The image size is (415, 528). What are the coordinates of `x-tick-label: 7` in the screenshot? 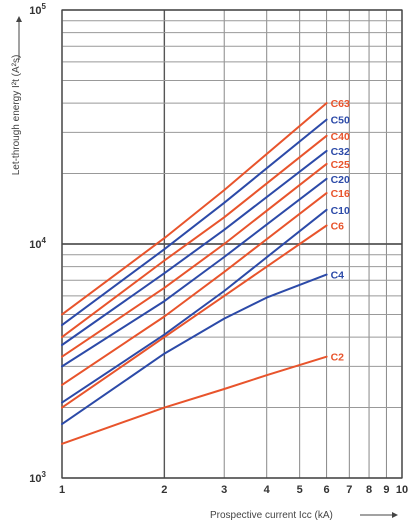 It's located at (349, 490).